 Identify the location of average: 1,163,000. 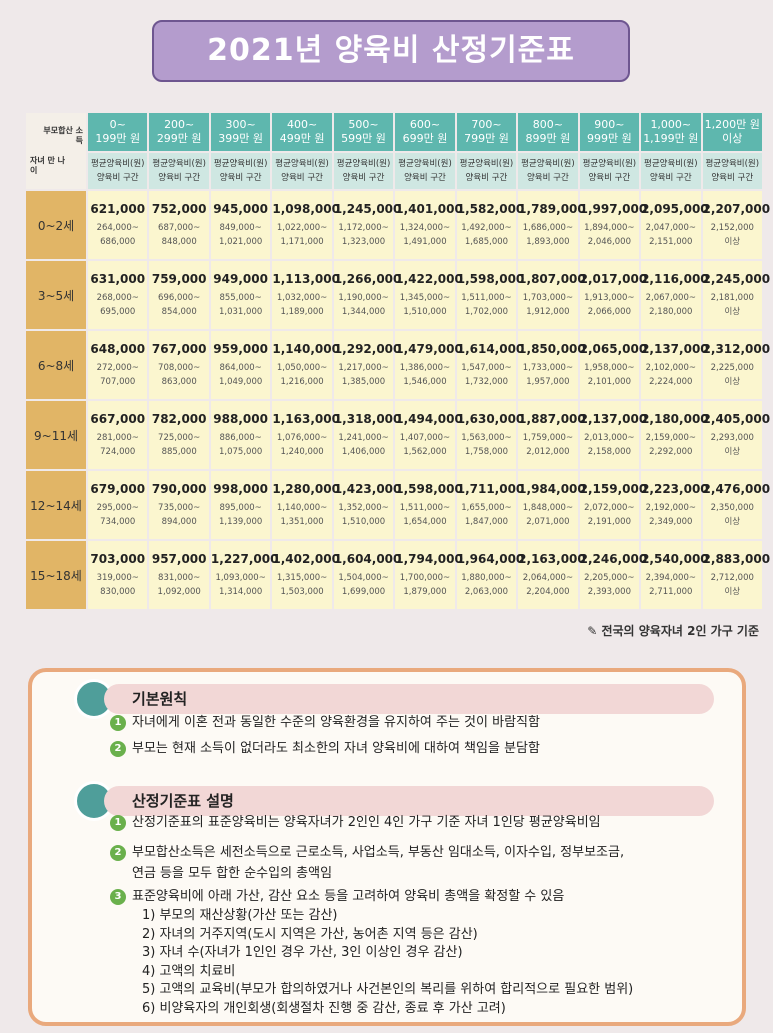
(306, 418).